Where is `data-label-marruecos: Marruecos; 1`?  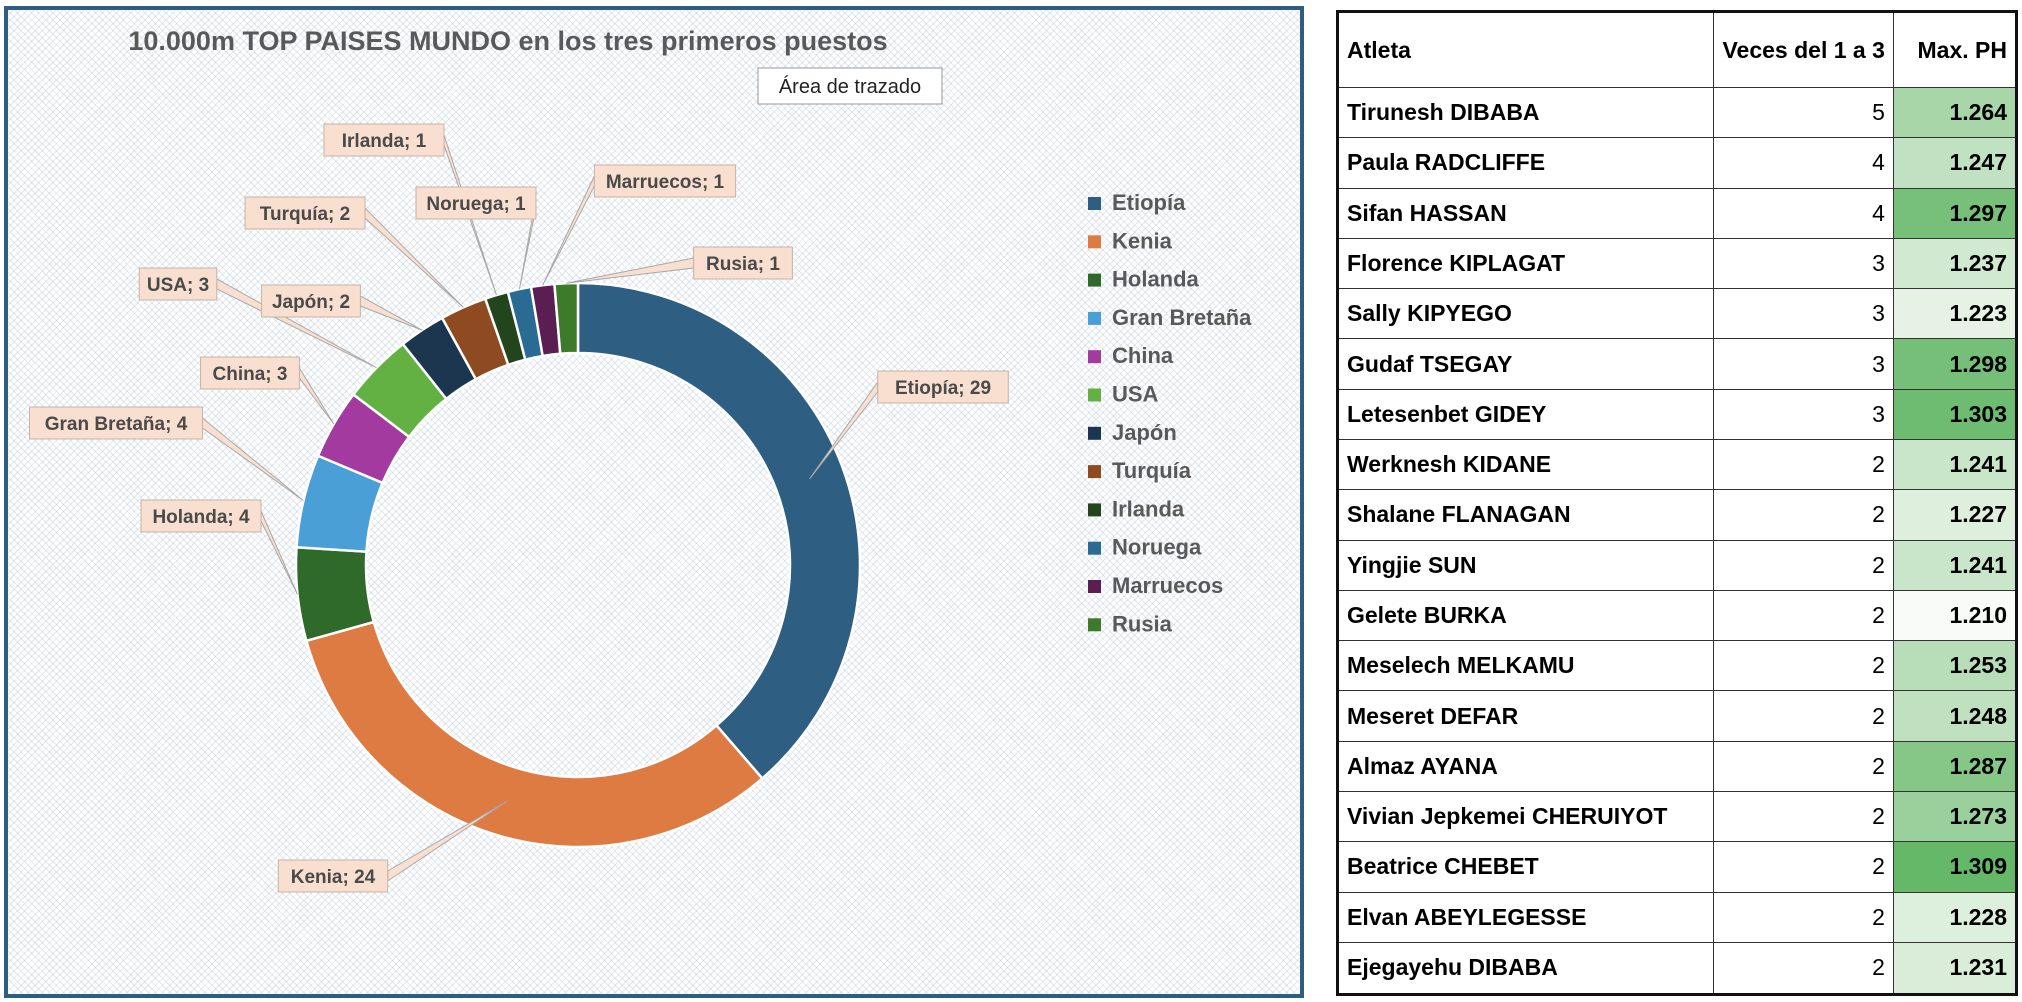 data-label-marruecos: Marruecos; 1 is located at coordinates (639, 225).